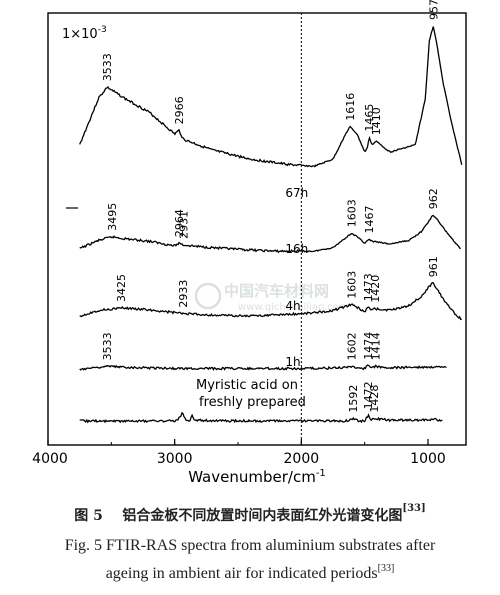 The height and width of the screenshot is (595, 500). Describe the element at coordinates (50, 459) in the screenshot. I see `x-tick-label: 4000` at that location.